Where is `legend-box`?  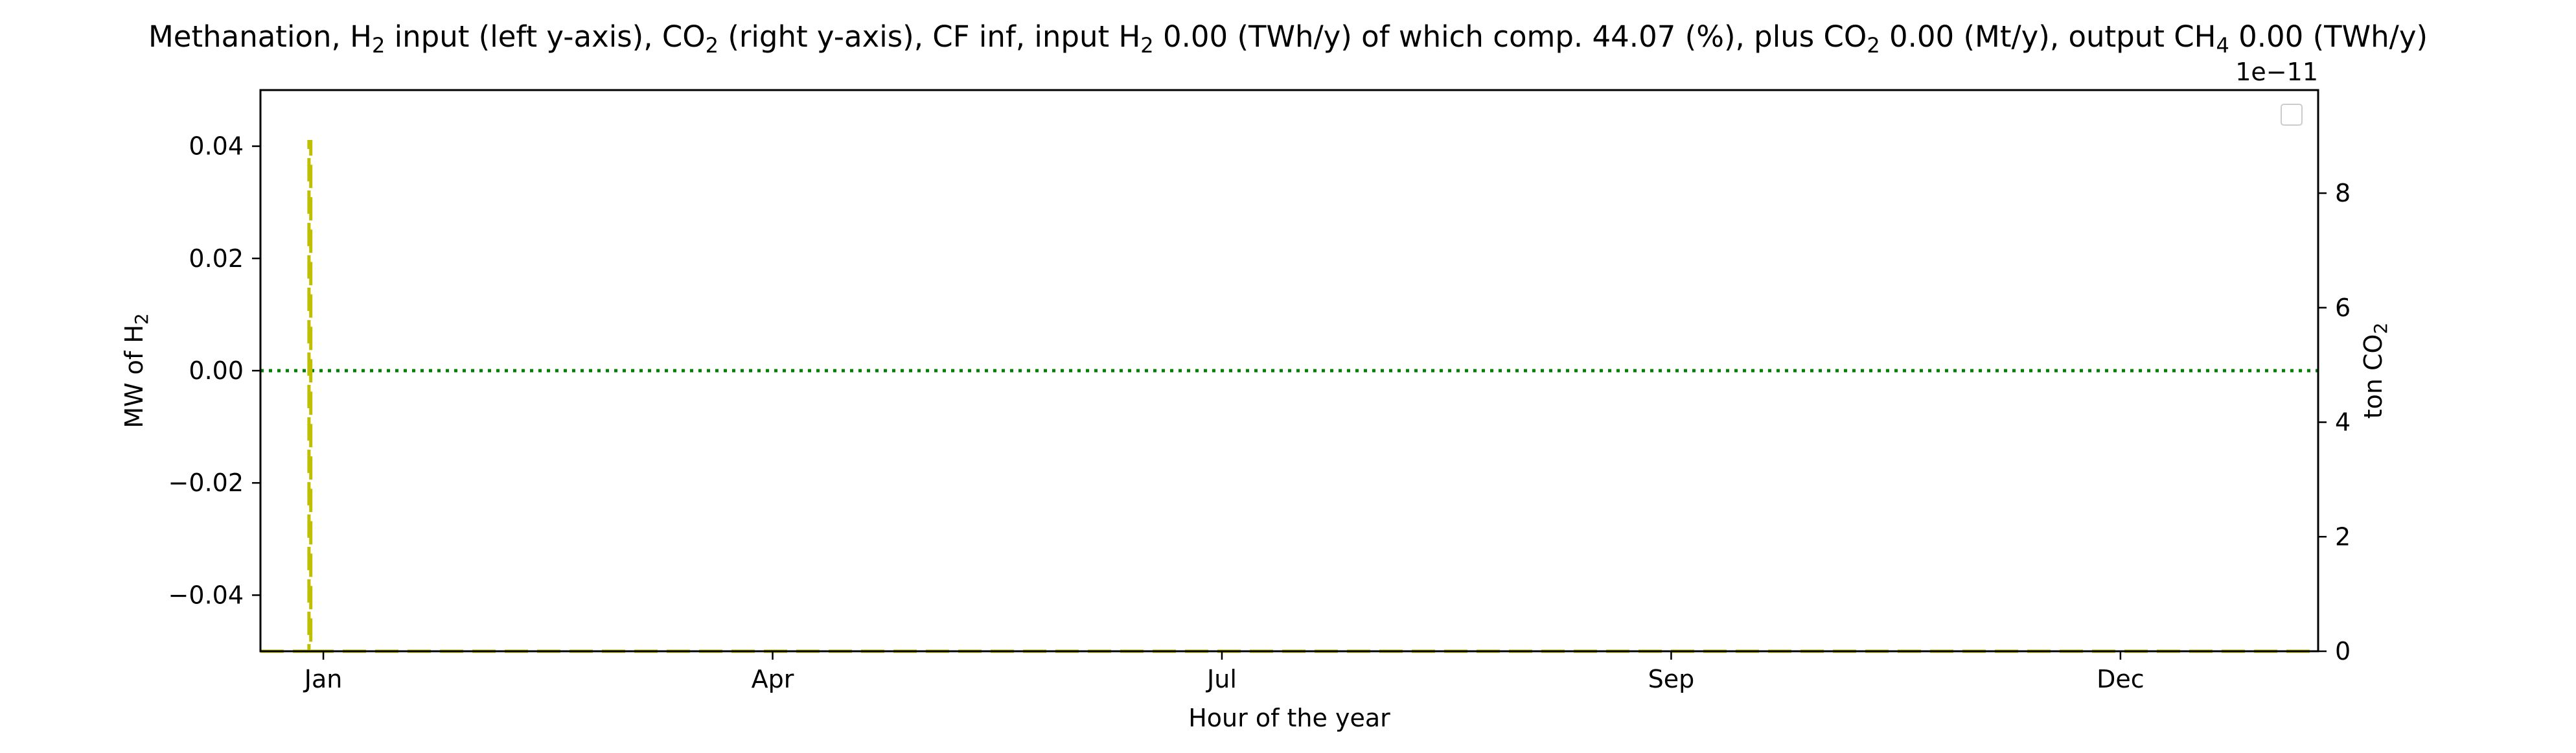 legend-box is located at coordinates (2292, 115).